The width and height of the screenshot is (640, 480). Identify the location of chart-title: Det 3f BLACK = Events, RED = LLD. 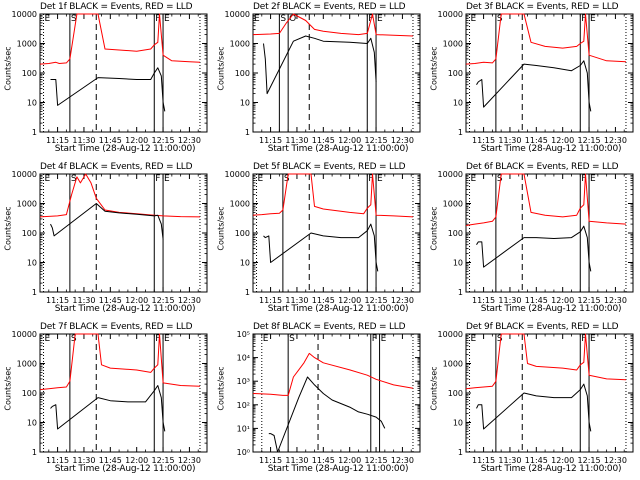
(542, 7).